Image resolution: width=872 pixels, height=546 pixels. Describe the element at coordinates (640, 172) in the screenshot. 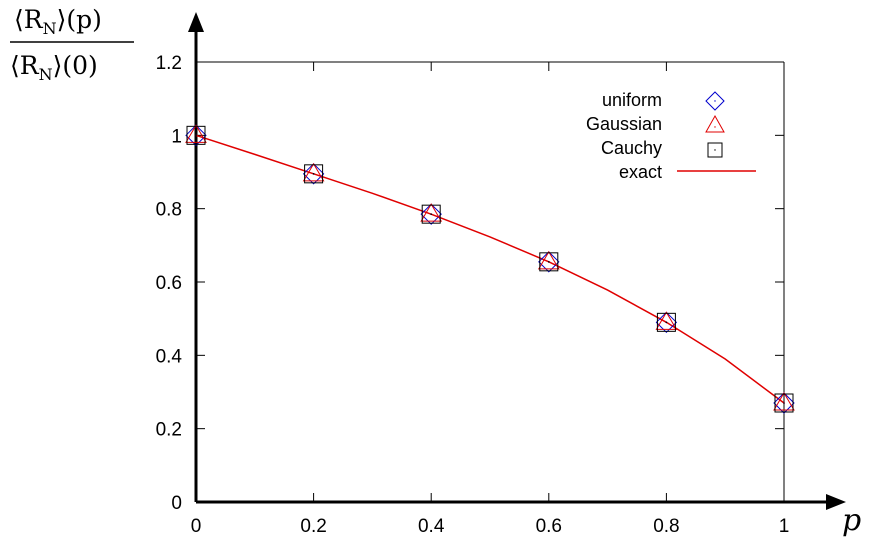

I see `legend-label-exact: exact` at that location.